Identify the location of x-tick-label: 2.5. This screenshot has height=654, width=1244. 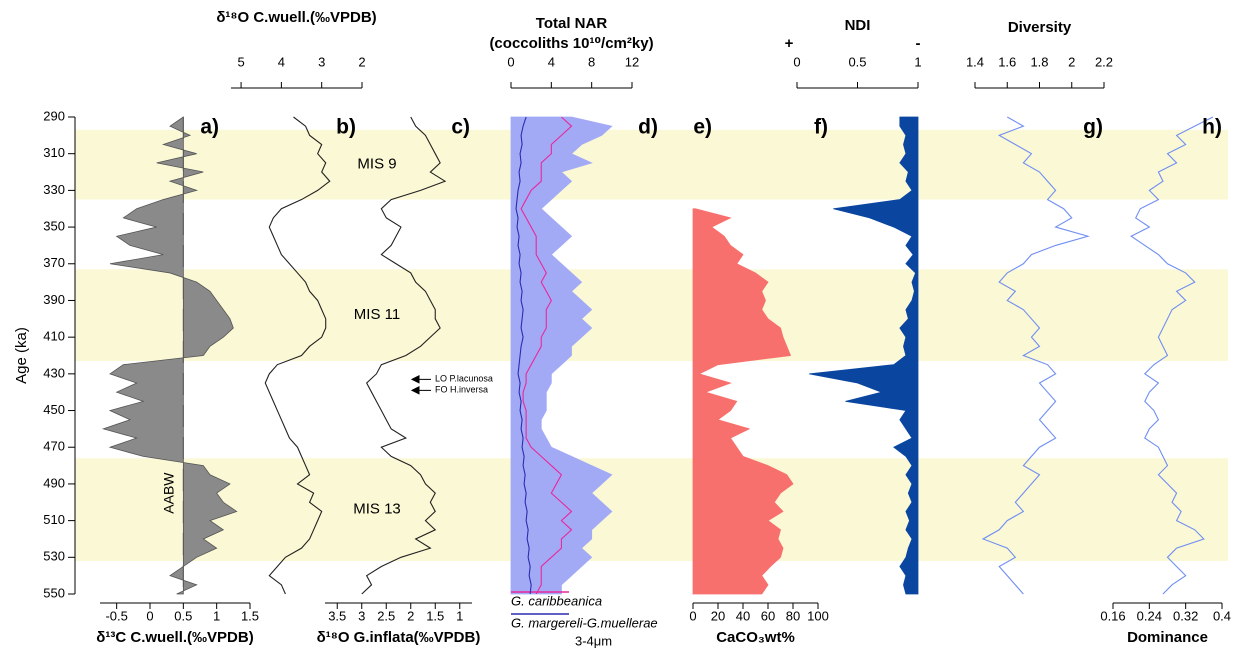
(386, 615).